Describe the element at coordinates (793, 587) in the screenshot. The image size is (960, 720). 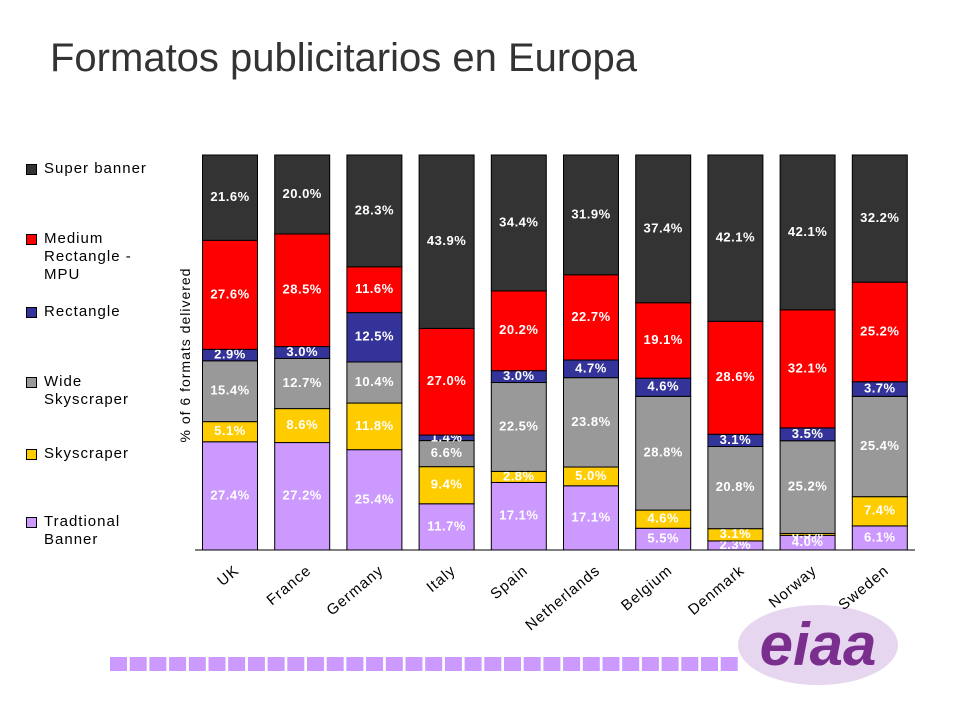
I see `x-tick-label: Norway` at that location.